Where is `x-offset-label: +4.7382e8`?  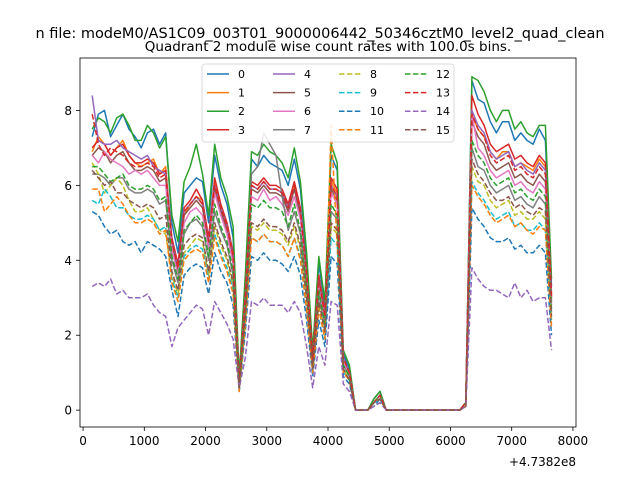
x-offset-label: +4.7382e8 is located at coordinates (542, 462).